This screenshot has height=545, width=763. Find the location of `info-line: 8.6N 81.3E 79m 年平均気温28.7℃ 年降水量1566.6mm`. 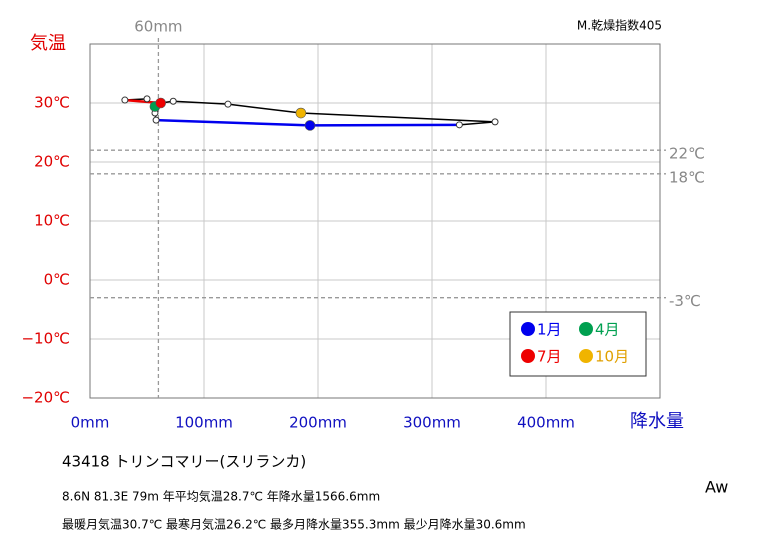

info-line: 8.6N 81.3E 79m 年平均気温28.7℃ 年降水量1566.6mm is located at coordinates (221, 496).